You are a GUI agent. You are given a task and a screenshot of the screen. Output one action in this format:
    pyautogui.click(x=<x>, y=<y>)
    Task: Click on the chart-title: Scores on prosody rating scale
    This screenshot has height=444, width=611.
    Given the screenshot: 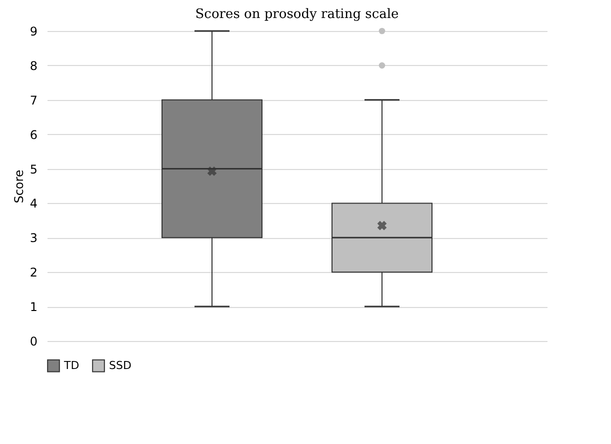 What is the action you would take?
    pyautogui.click(x=297, y=14)
    